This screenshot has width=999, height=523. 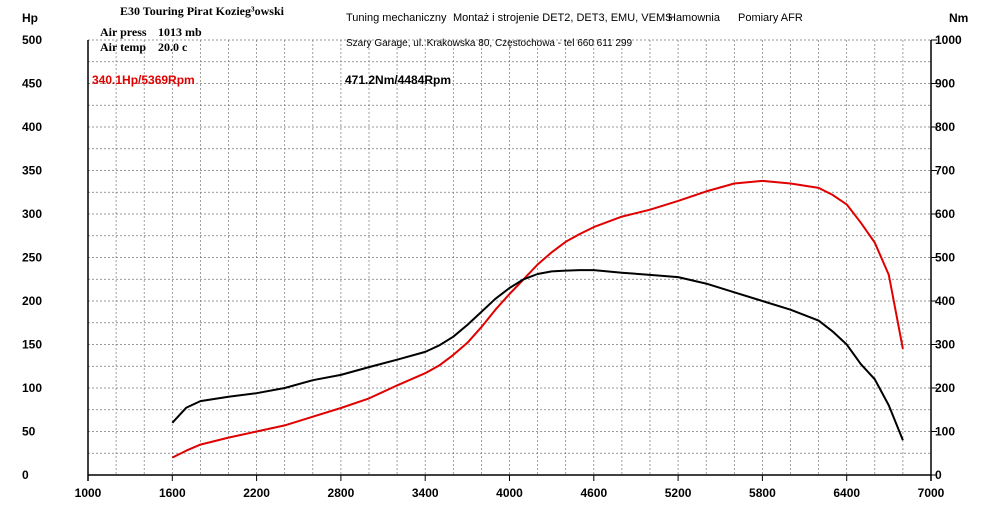 What do you see at coordinates (948, 40) in the screenshot?
I see `right-tick-label: 1000` at bounding box center [948, 40].